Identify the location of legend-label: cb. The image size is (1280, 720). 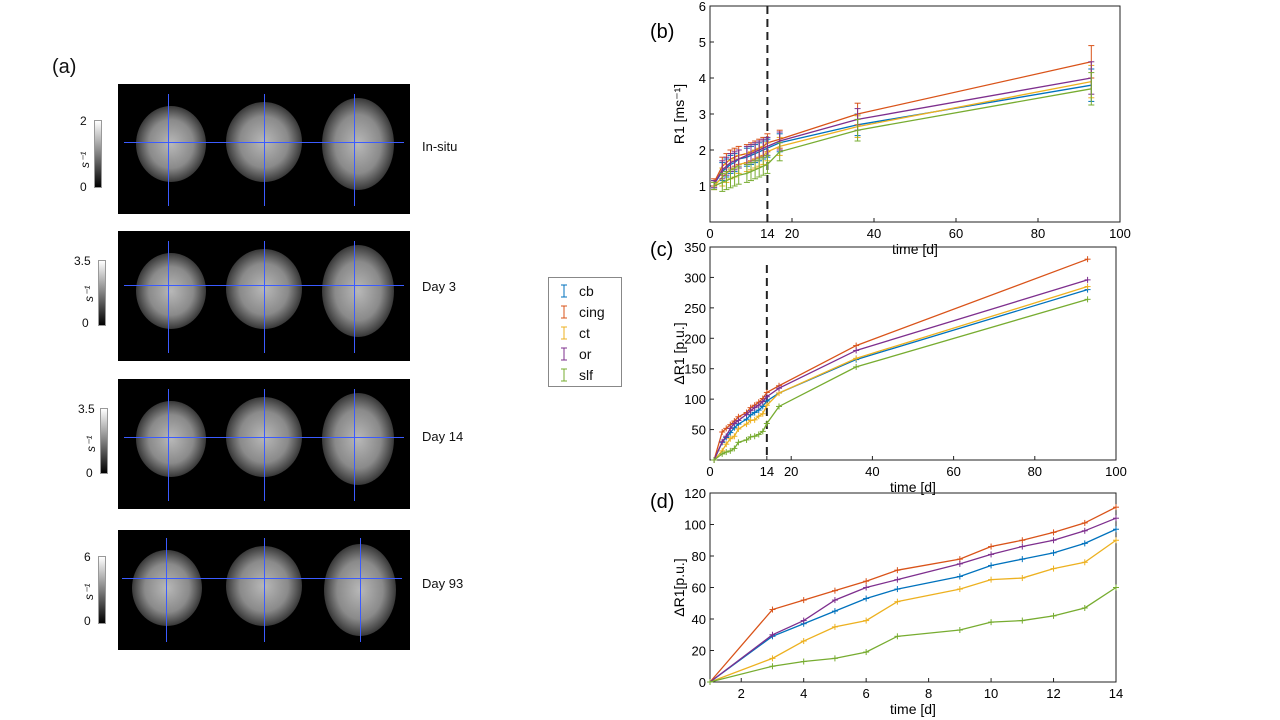
(586, 291).